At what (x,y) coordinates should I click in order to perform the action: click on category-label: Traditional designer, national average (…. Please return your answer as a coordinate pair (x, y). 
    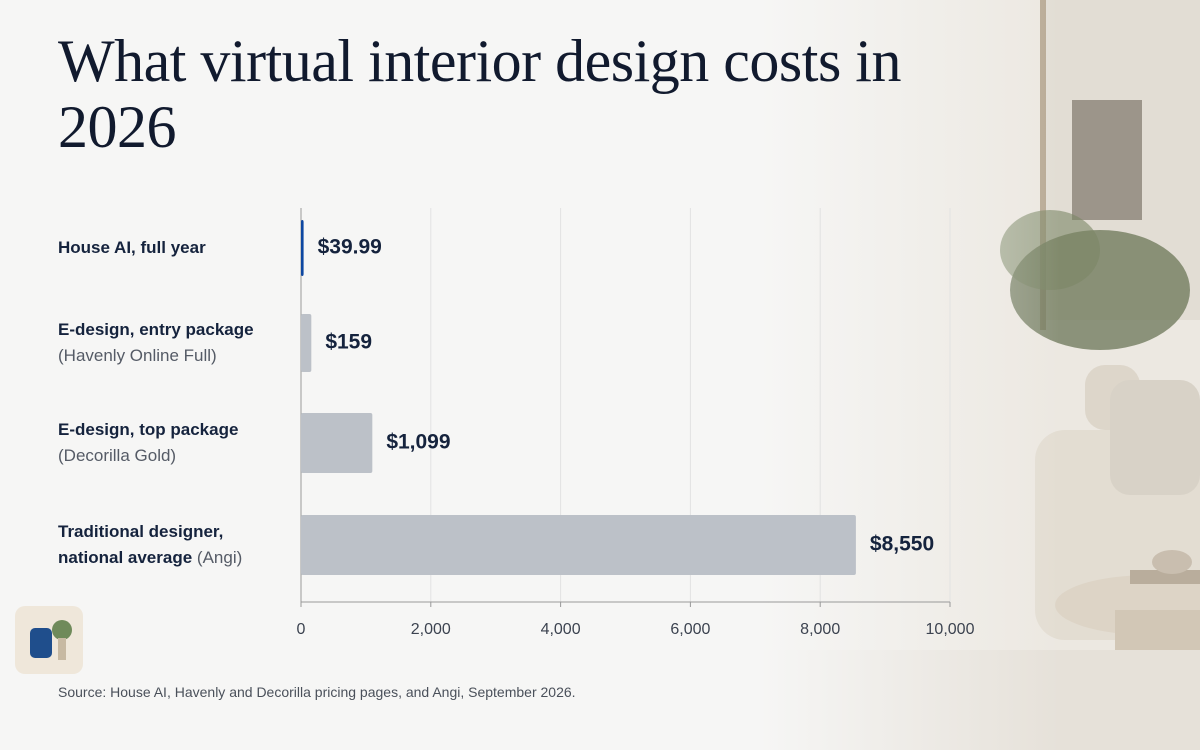
    Looking at the image, I should click on (172, 545).